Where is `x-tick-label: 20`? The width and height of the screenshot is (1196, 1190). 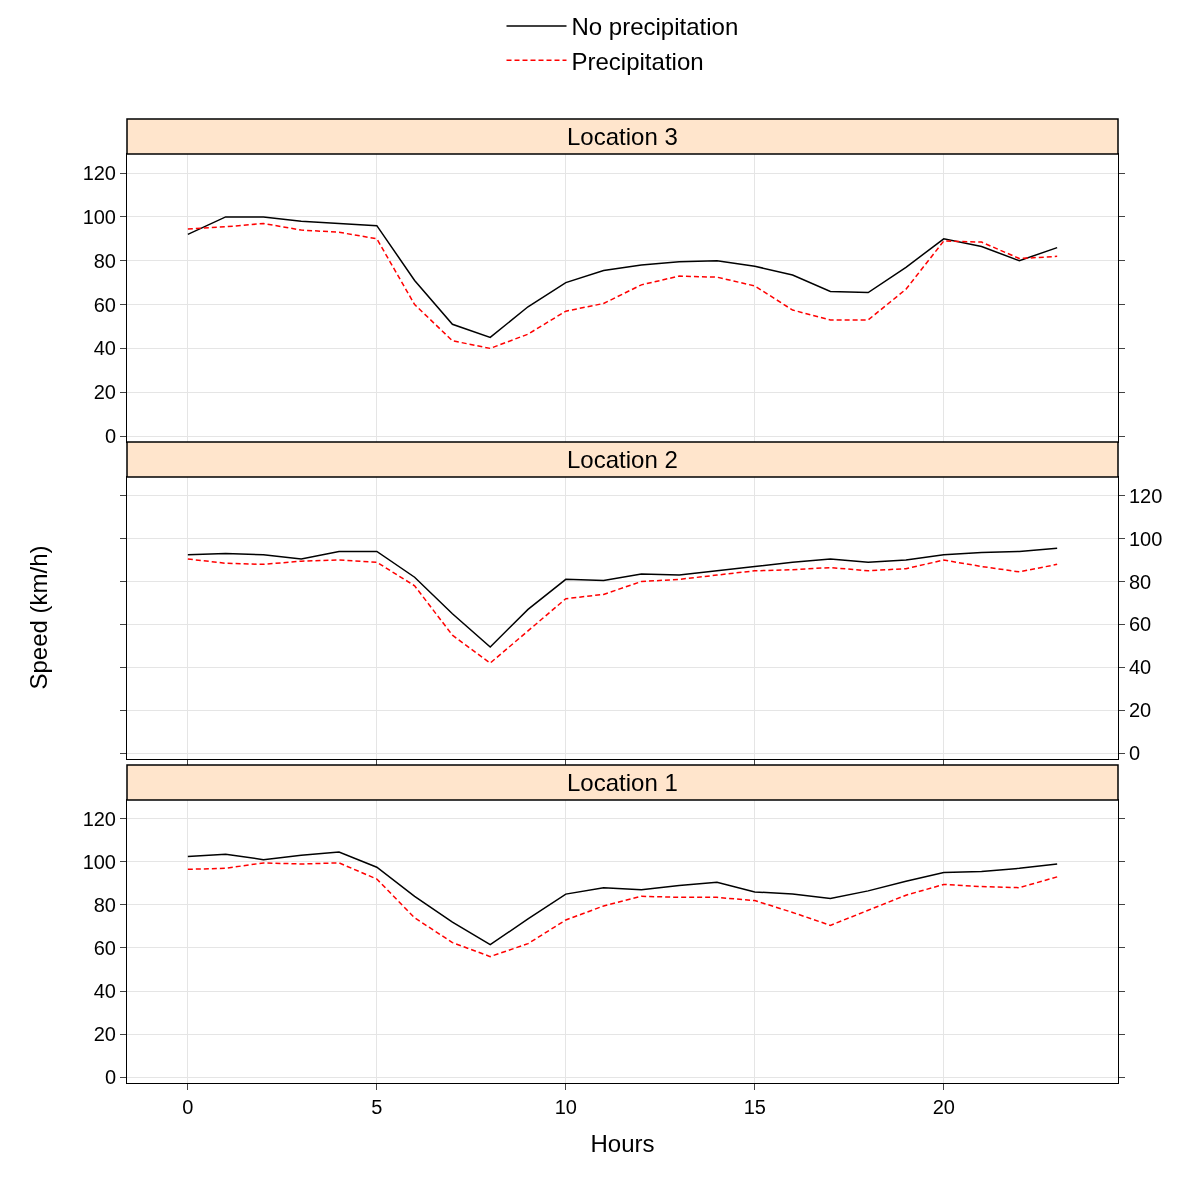 x-tick-label: 20 is located at coordinates (943, 1107).